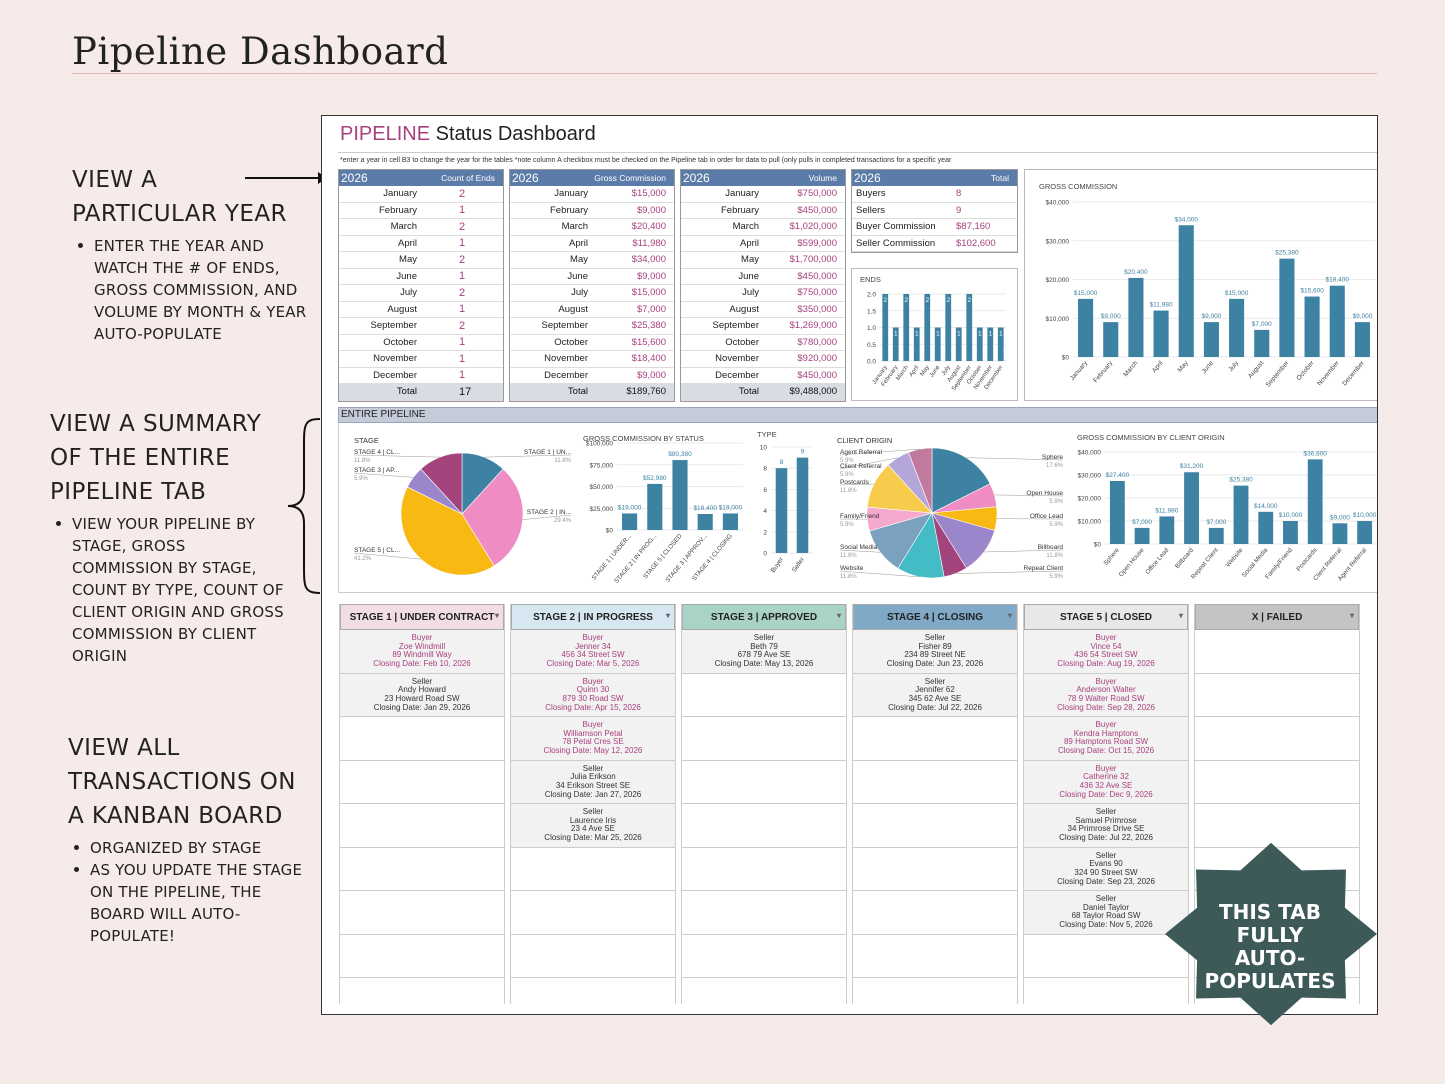 The height and width of the screenshot is (1084, 1445). I want to click on total-label: Total, so click(748, 392).